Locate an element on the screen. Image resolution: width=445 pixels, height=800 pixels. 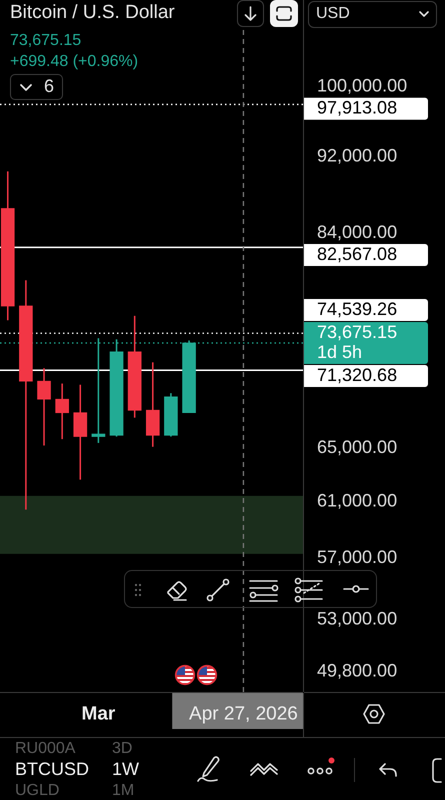
chart-title: Bitcoin / U.S. Dollar is located at coordinates (92, 13).